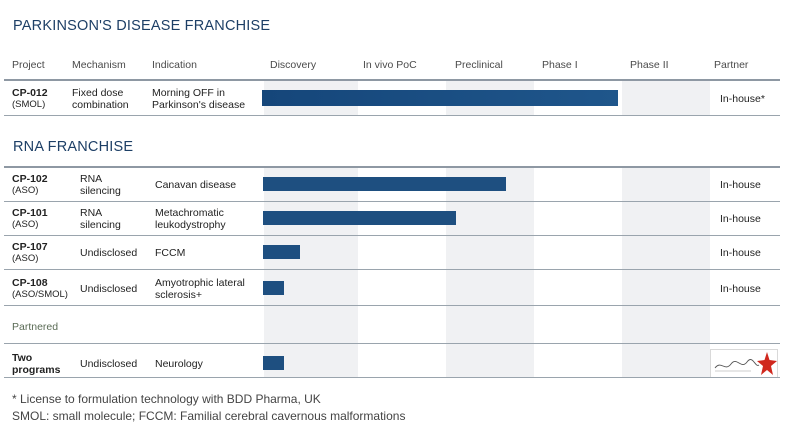 This screenshot has width=800, height=431. What do you see at coordinates (30, 247) in the screenshot?
I see `project-id: CP-107` at bounding box center [30, 247].